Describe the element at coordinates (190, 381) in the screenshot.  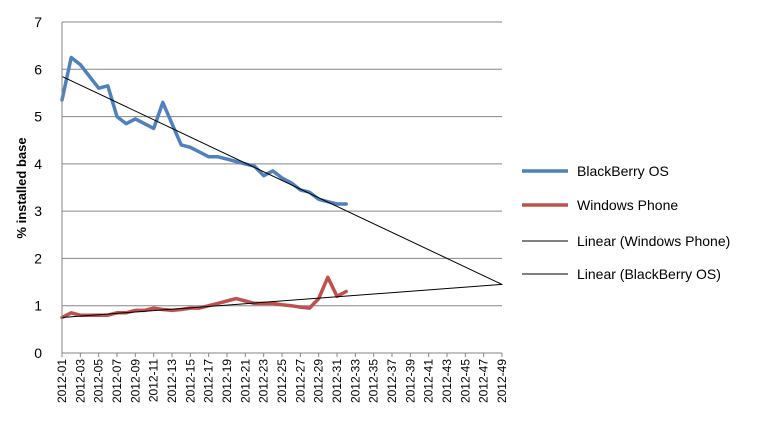
I see `x-tick-label: 2012-15` at that location.